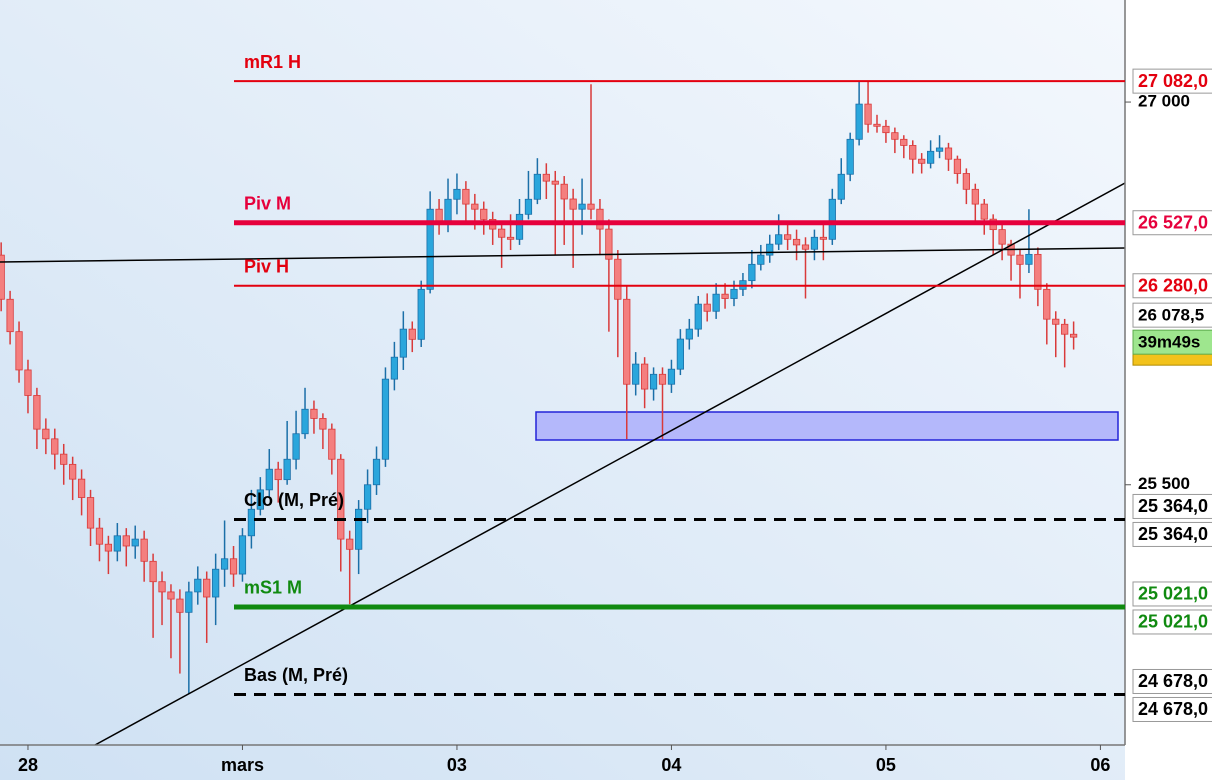 This screenshot has height=780, width=1212. What do you see at coordinates (1172, 342) in the screenshot?
I see `countdown-box` at bounding box center [1172, 342].